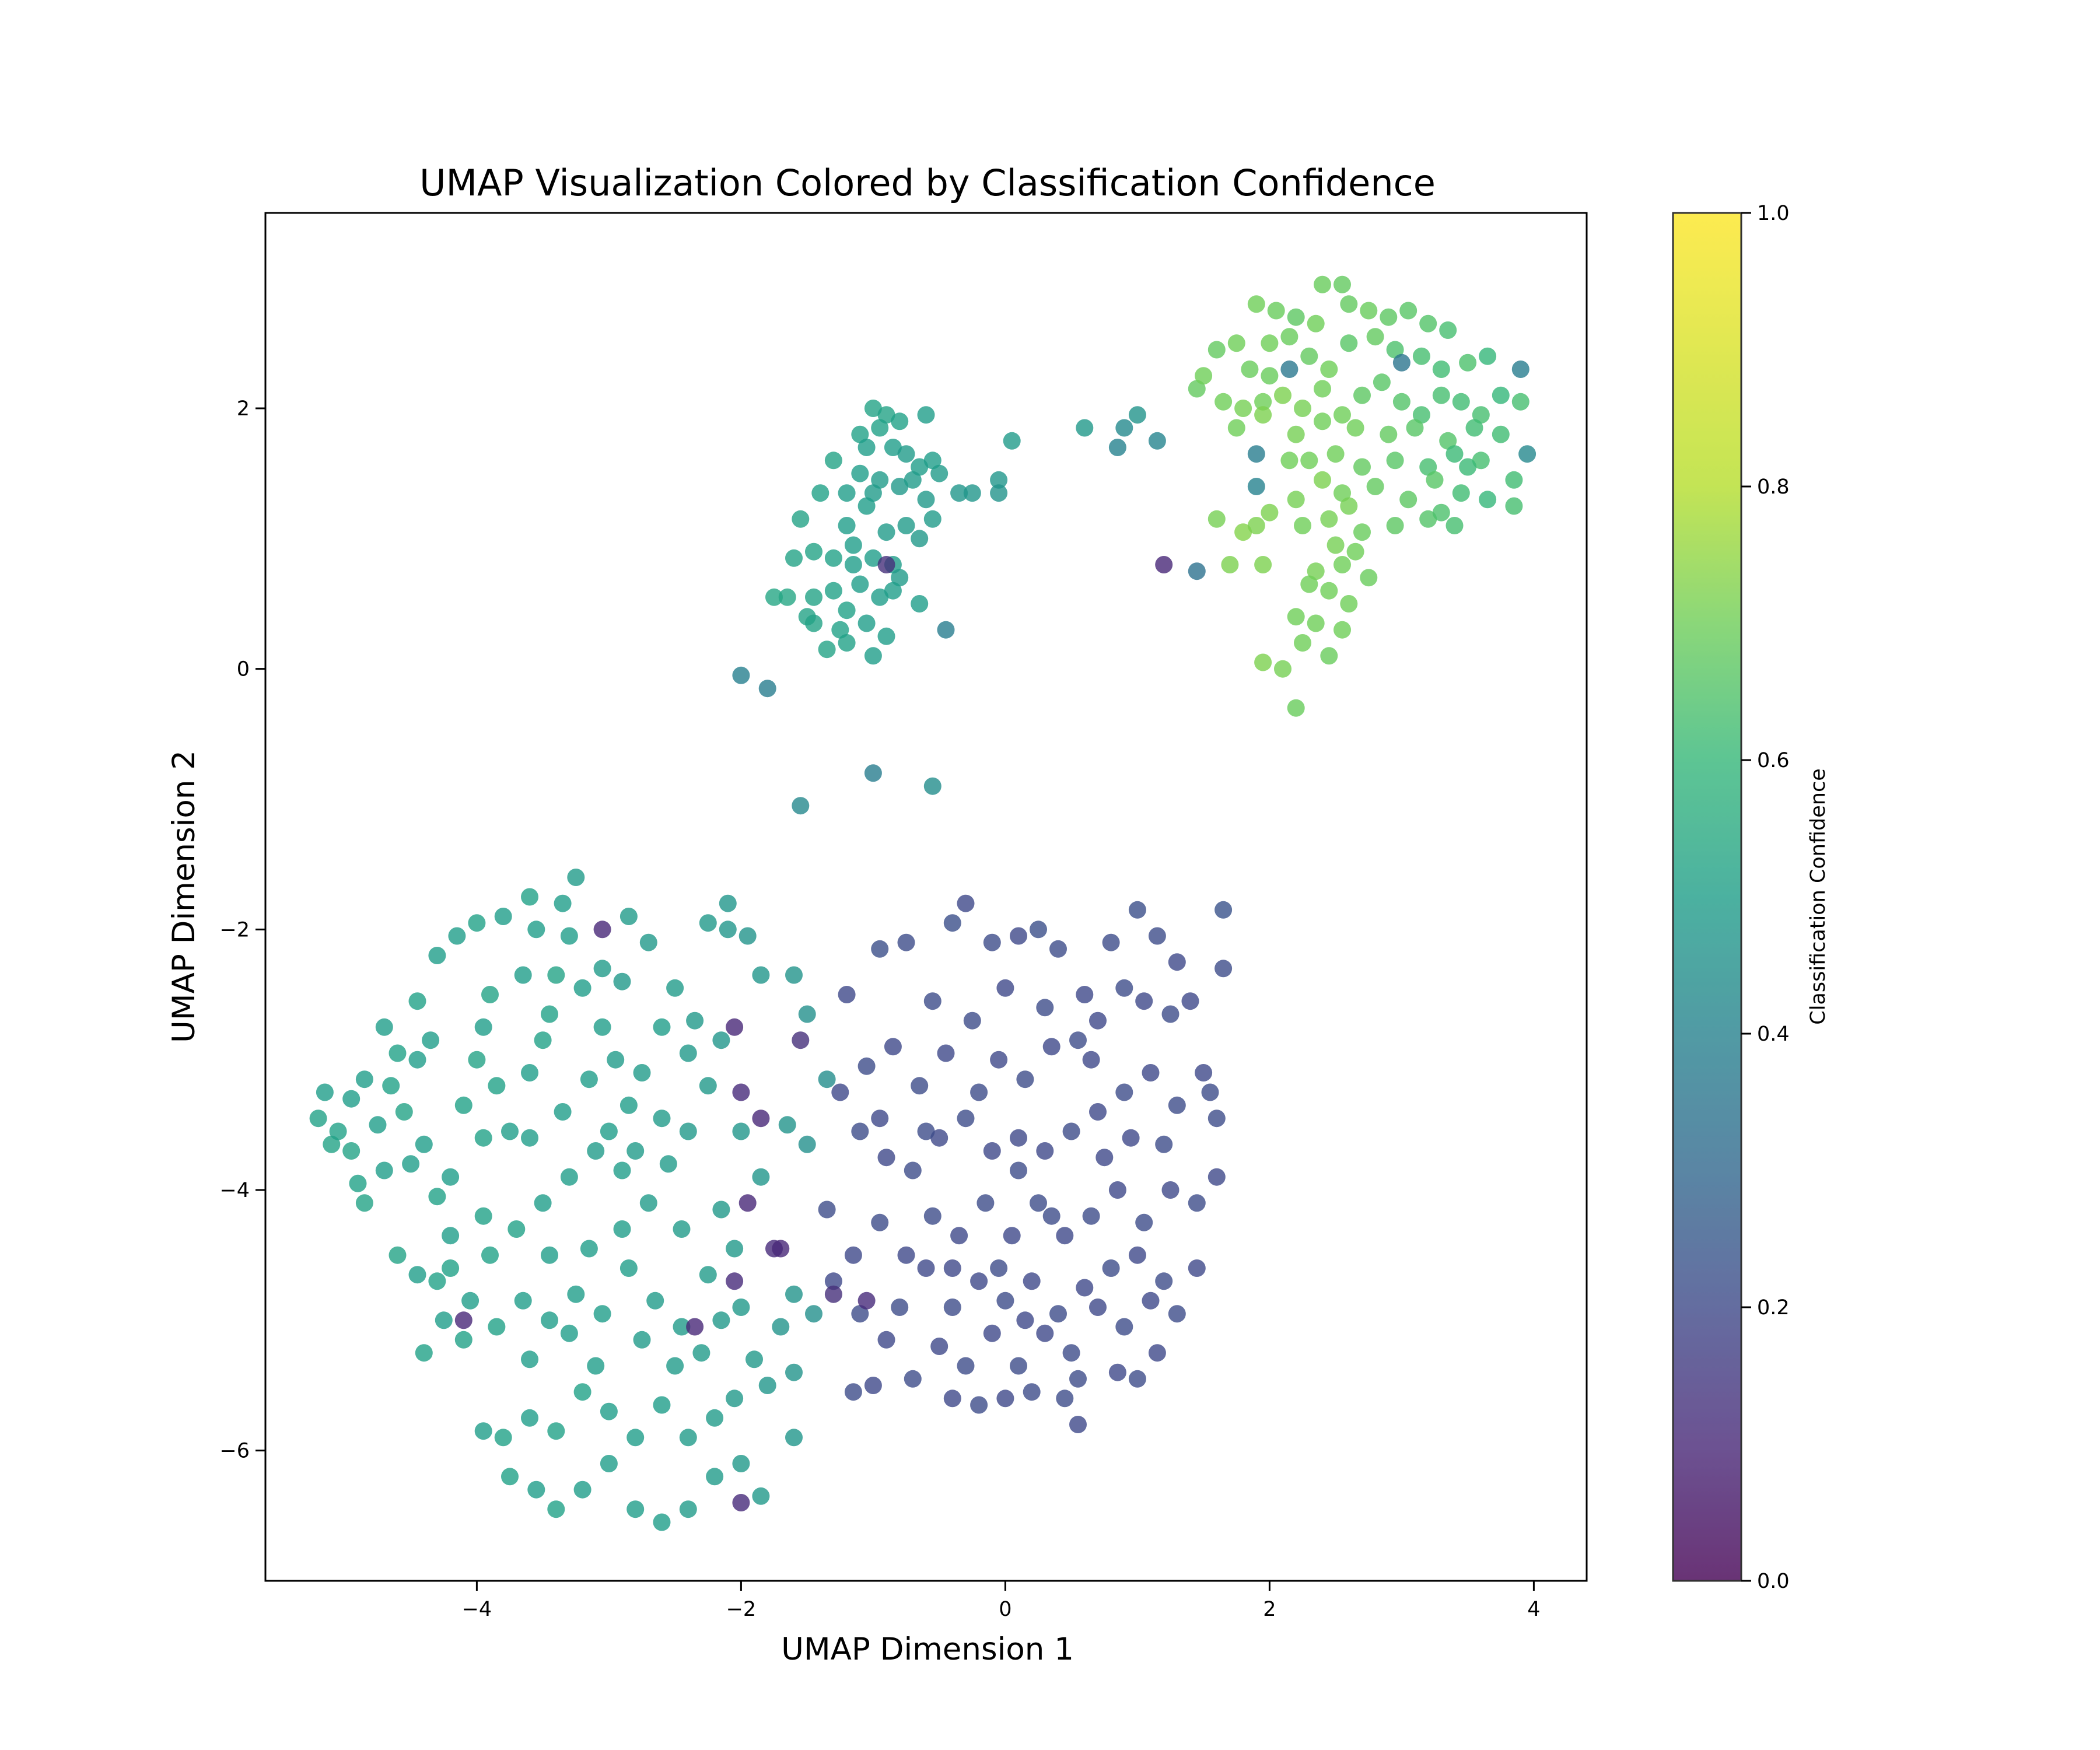 This screenshot has width=2100, height=1750. Describe the element at coordinates (1773, 213) in the screenshot. I see `colorbar-tick-label: 1.0` at that location.